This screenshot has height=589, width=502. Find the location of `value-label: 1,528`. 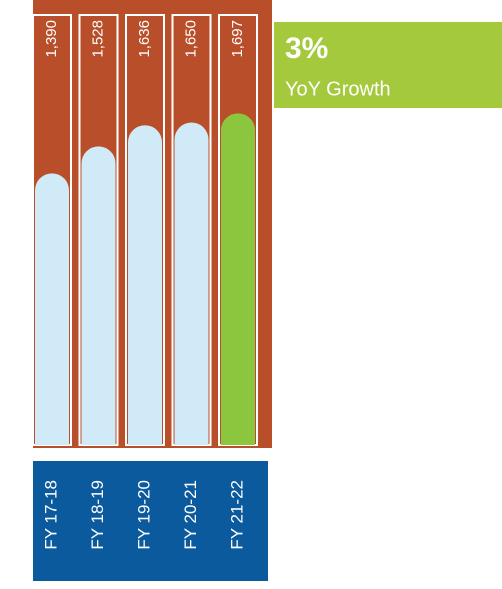

value-label: 1,528 is located at coordinates (97, 39).